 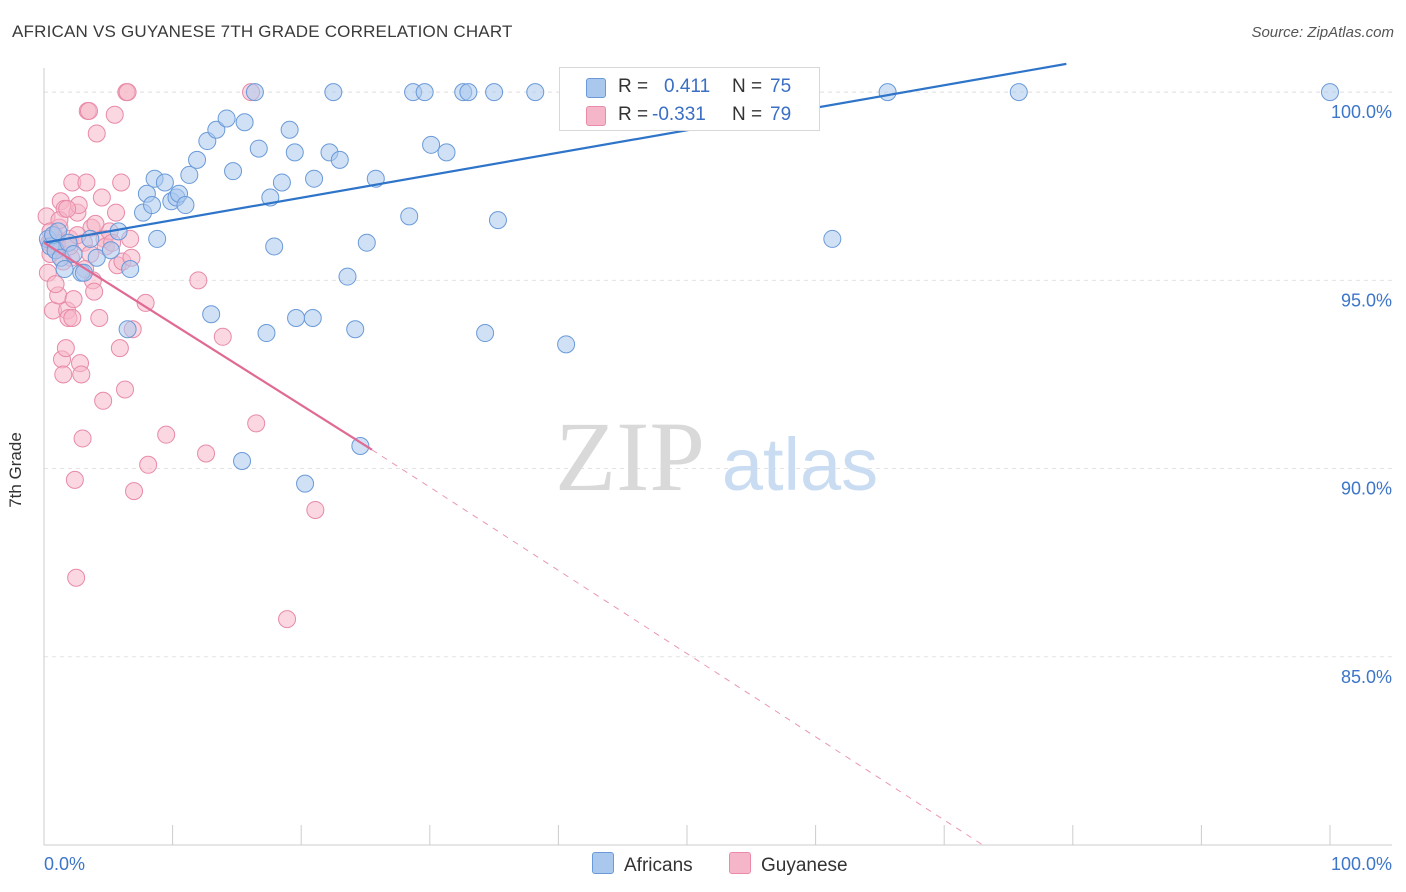 I want to click on africans-swatch, so click(x=596, y=88).